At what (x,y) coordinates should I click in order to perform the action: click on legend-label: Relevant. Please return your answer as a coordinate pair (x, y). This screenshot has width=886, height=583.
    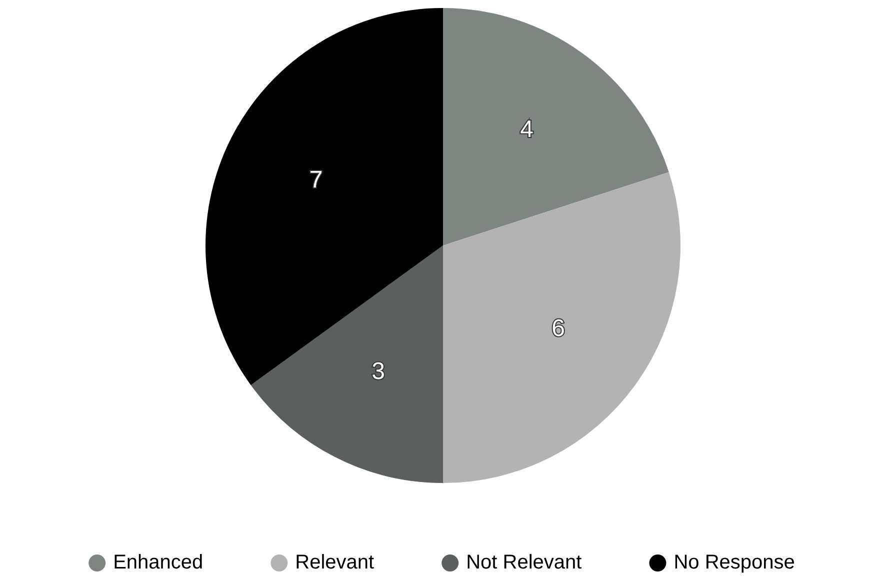
    Looking at the image, I should click on (335, 563).